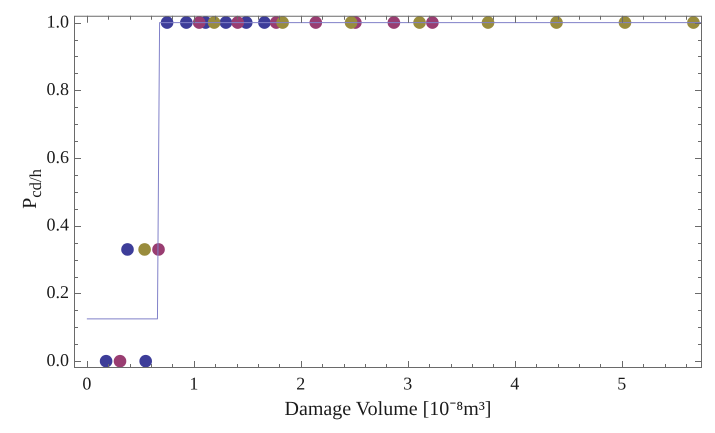  I want to click on y-tick-label: 0.0, so click(57, 360).